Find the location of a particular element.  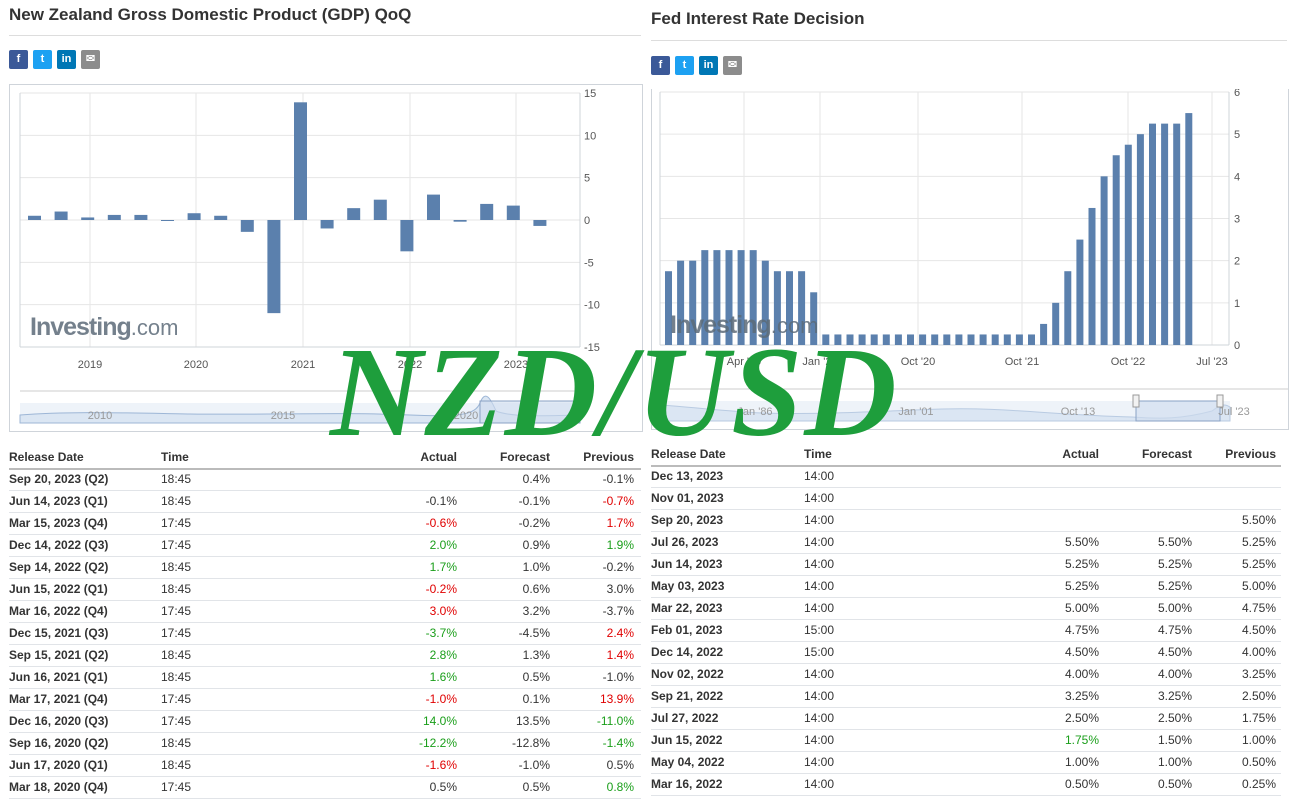

y-tick-label: -15 is located at coordinates (592, 348).